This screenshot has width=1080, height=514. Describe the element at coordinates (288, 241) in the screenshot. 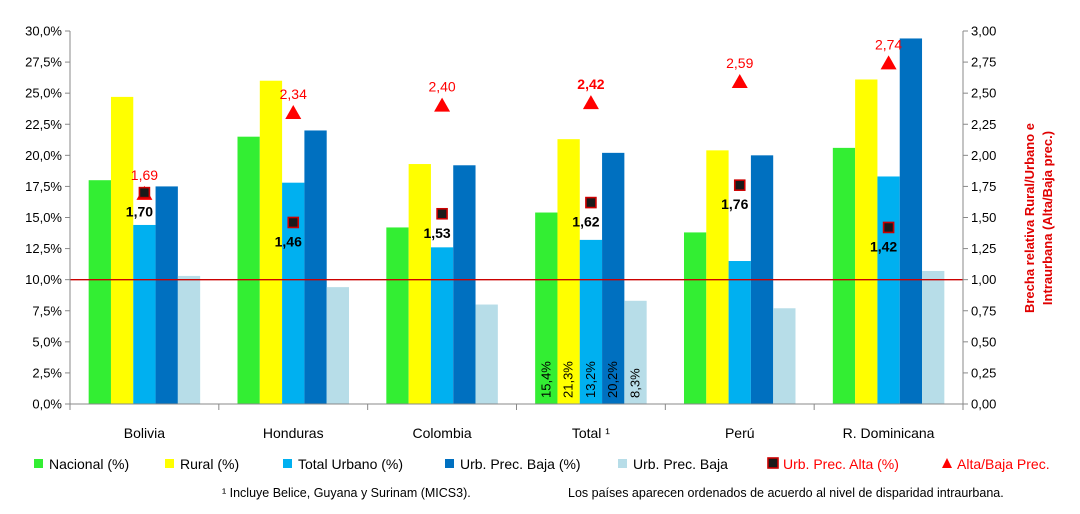

I see `square-value-label: 1,46` at that location.